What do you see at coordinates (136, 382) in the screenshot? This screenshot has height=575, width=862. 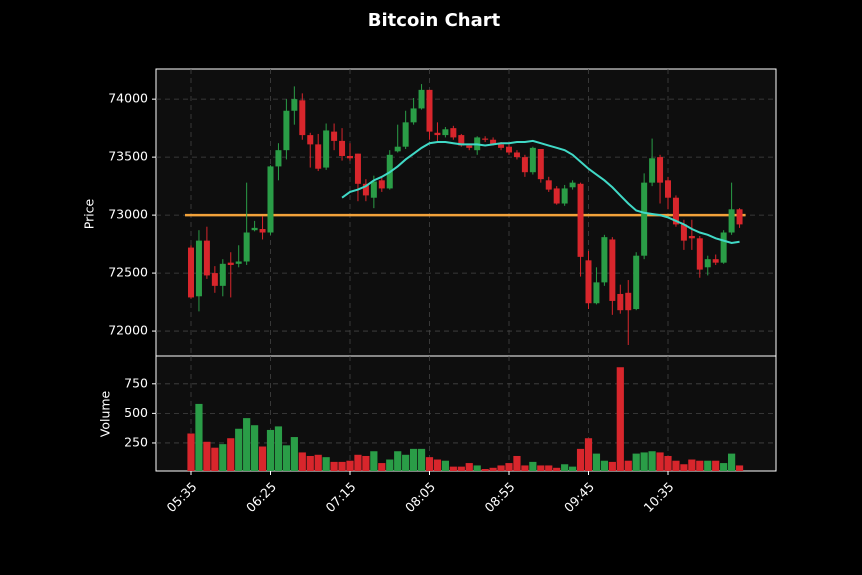 I see `volume-tick-label: 750` at bounding box center [136, 382].